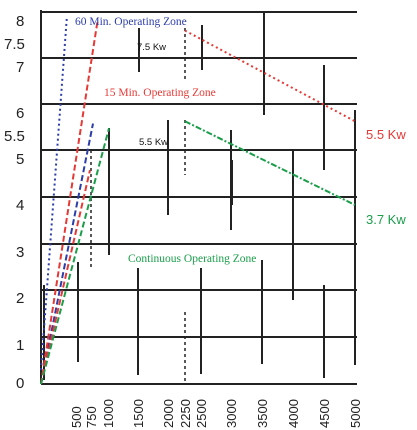 The image size is (417, 430). What do you see at coordinates (138, 413) in the screenshot?
I see `x-tick-label: 1500` at bounding box center [138, 413].